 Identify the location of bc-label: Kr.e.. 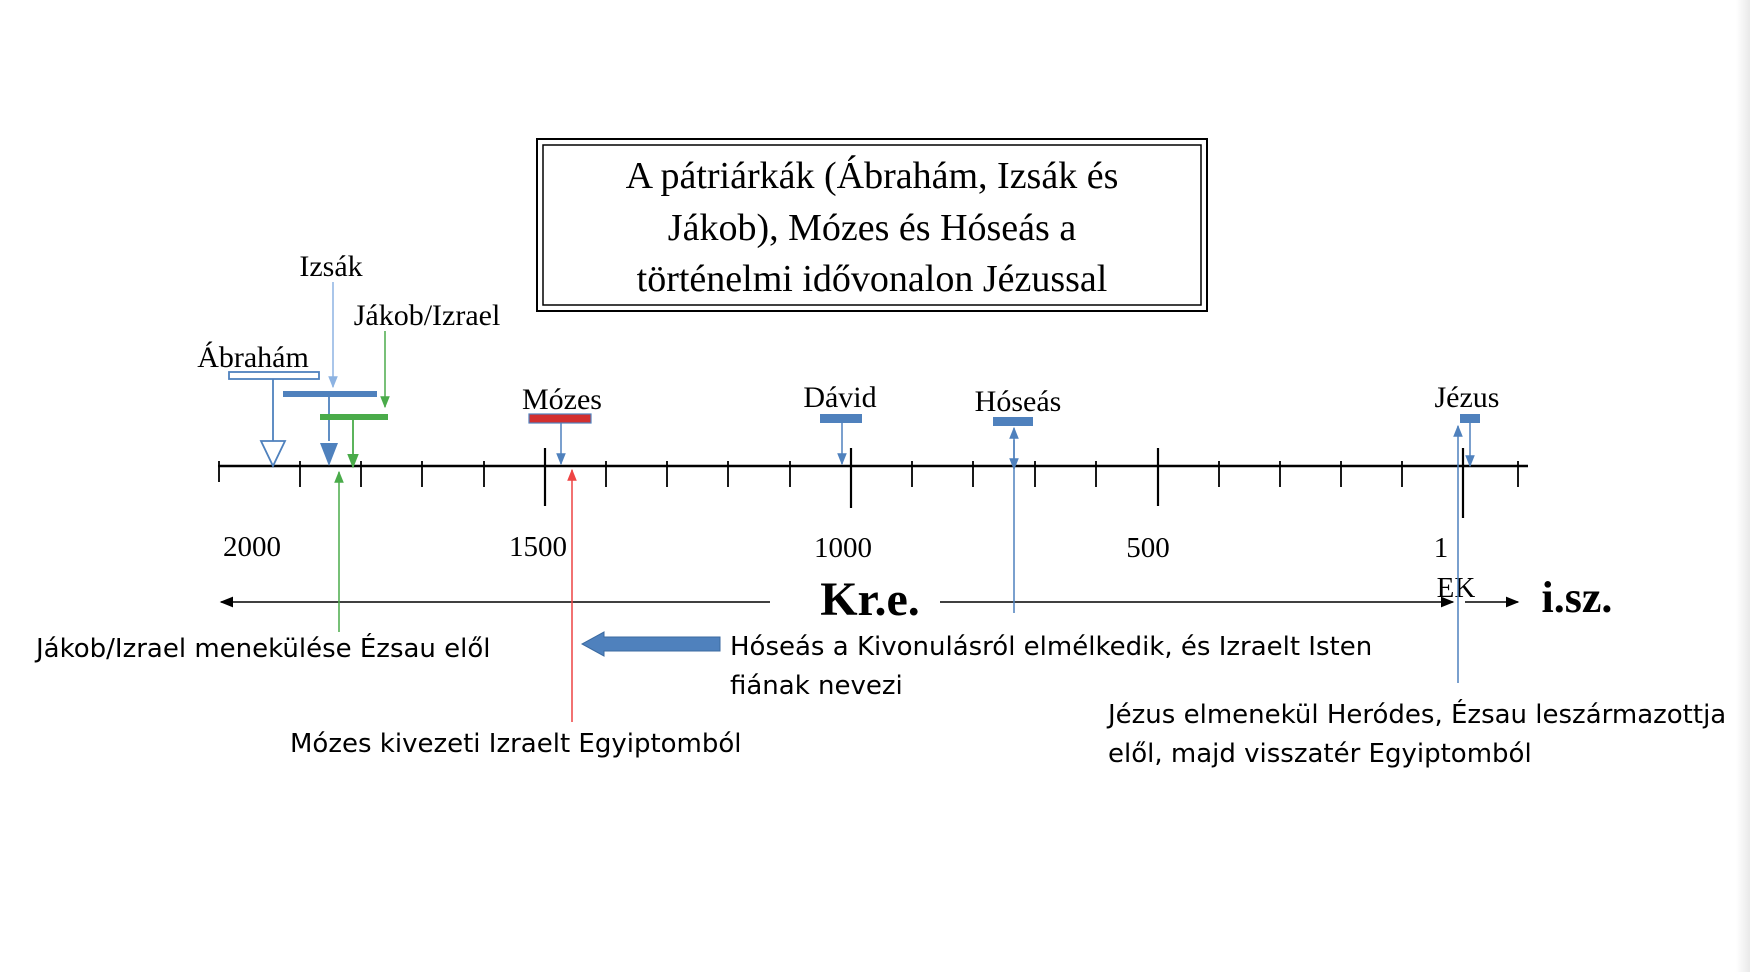
(870, 599).